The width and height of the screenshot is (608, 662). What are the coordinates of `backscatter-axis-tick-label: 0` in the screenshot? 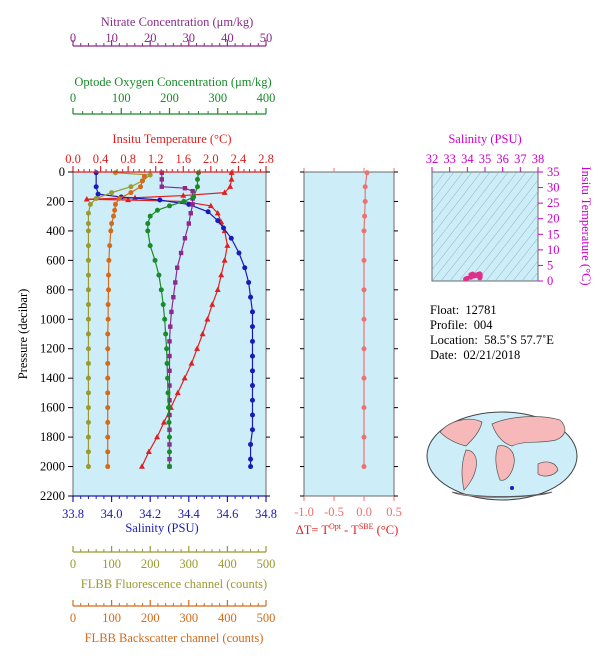 It's located at (73, 618).